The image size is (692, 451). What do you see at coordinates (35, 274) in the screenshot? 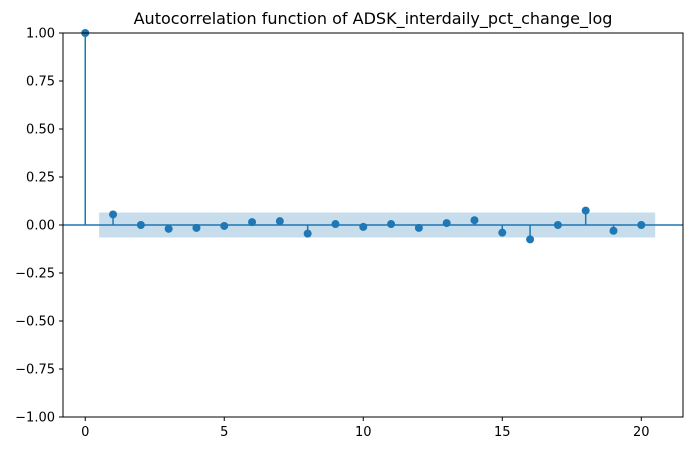
I see `y-tick-label: −0.25` at bounding box center [35, 274].